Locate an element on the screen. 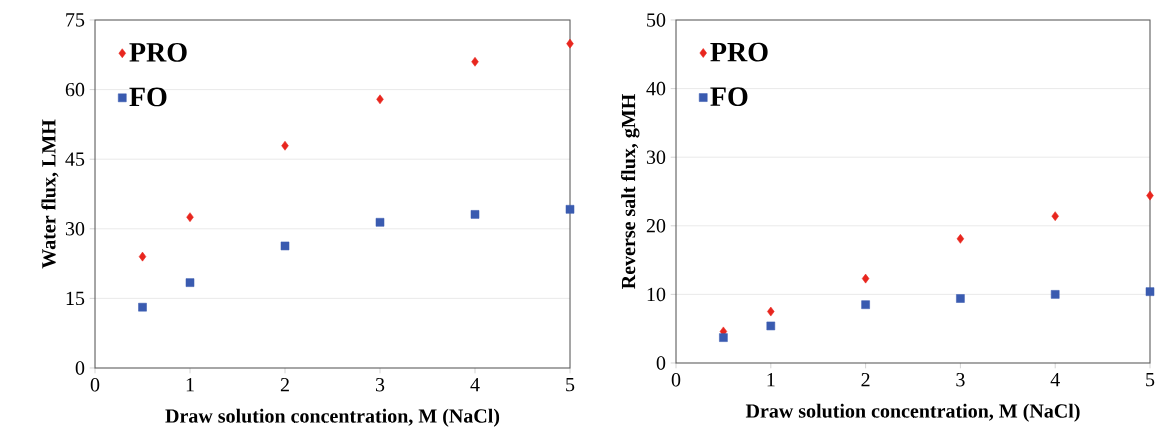 The height and width of the screenshot is (448, 1159). y-tick-label: 40 is located at coordinates (656, 88).